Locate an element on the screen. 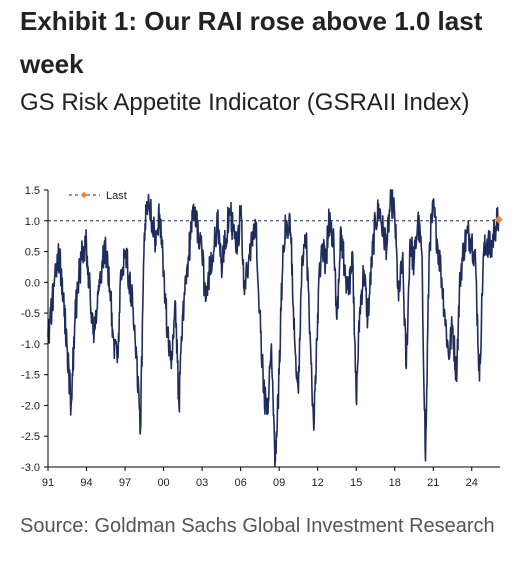 This screenshot has width=520, height=567. y-tick-label: -1.0 is located at coordinates (30, 345).